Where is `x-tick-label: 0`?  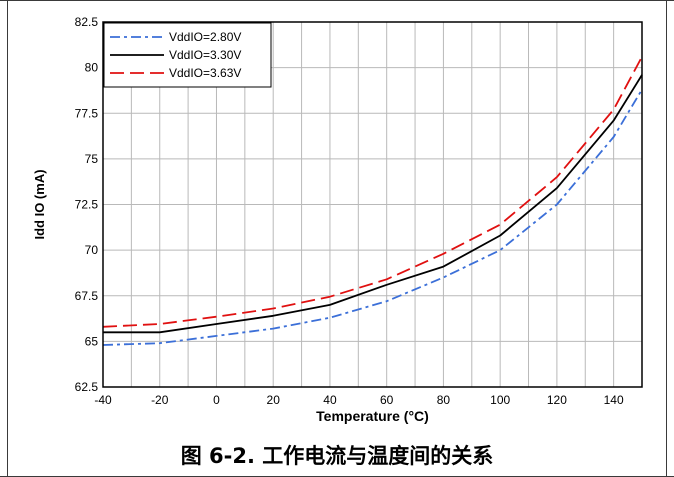 x-tick-label: 0 is located at coordinates (216, 400).